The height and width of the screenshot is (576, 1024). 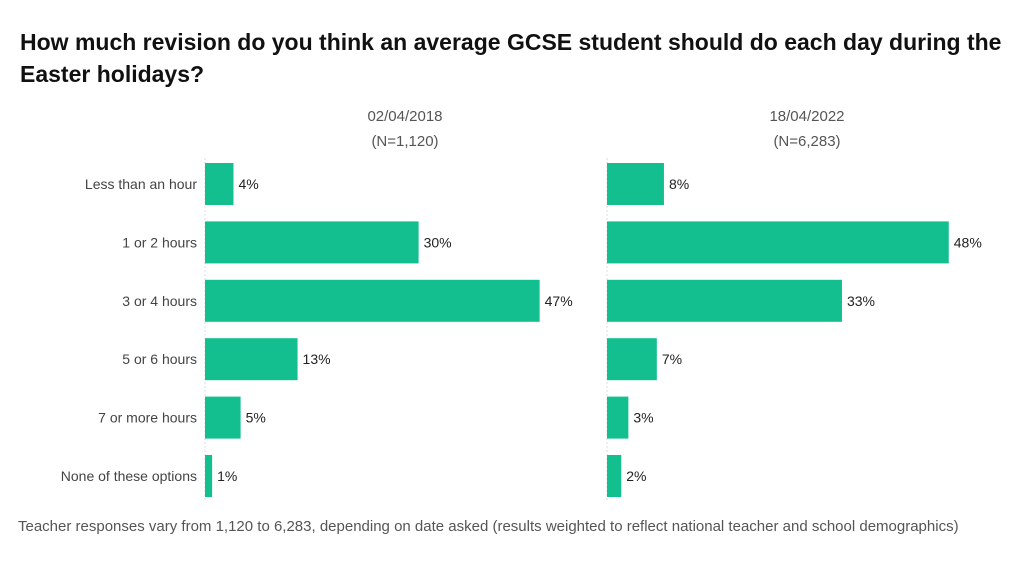 I want to click on data-label: 48%, so click(x=968, y=242).